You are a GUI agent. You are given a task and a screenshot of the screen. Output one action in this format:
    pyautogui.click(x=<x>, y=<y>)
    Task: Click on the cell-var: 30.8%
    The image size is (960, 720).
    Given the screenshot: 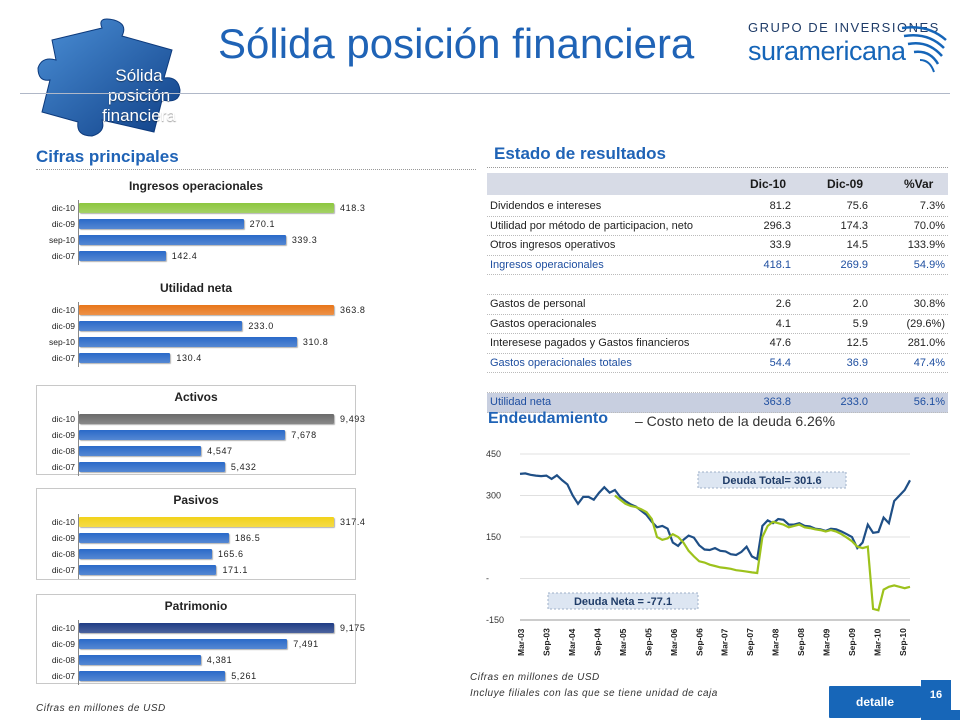 What is the action you would take?
    pyautogui.click(x=929, y=304)
    